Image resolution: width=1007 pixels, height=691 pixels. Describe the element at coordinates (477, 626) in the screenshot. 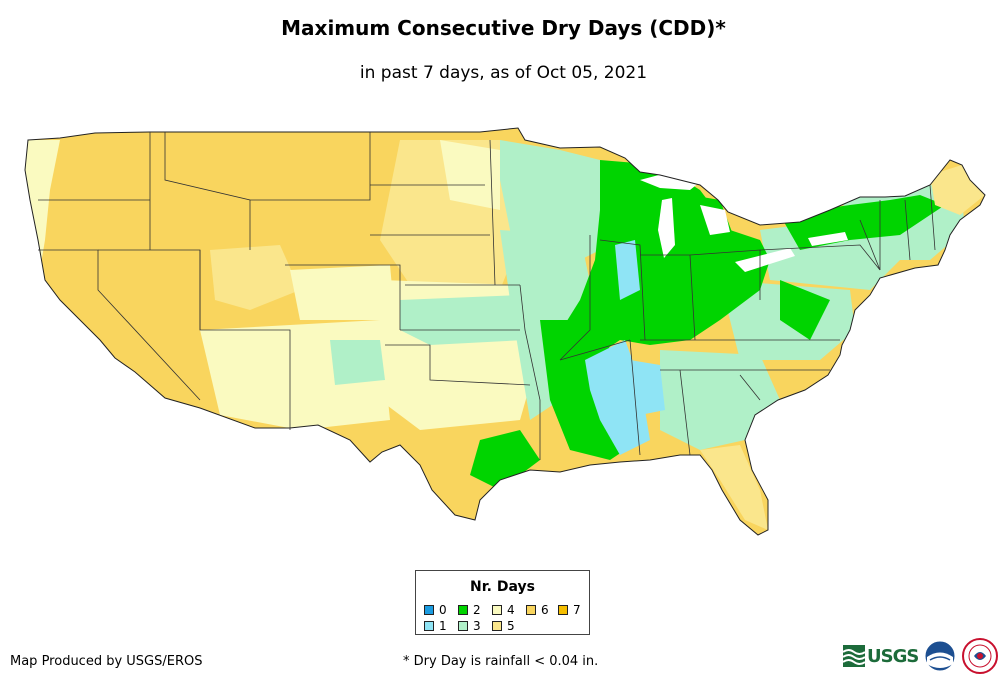

I see `legend-label: 3` at that location.